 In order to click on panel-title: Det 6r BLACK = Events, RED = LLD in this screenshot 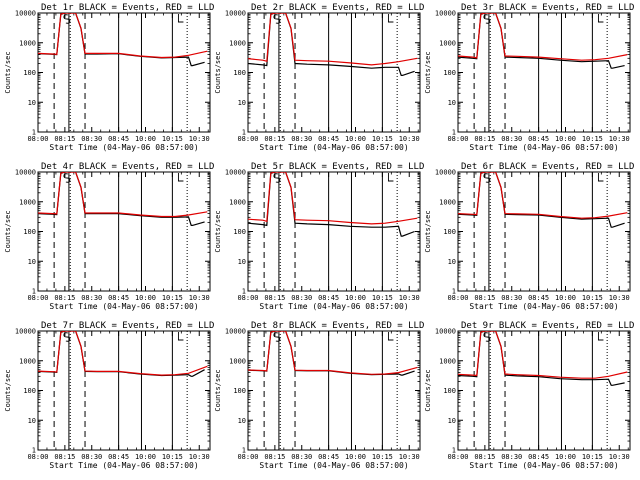, I will do `click(547, 167)`.